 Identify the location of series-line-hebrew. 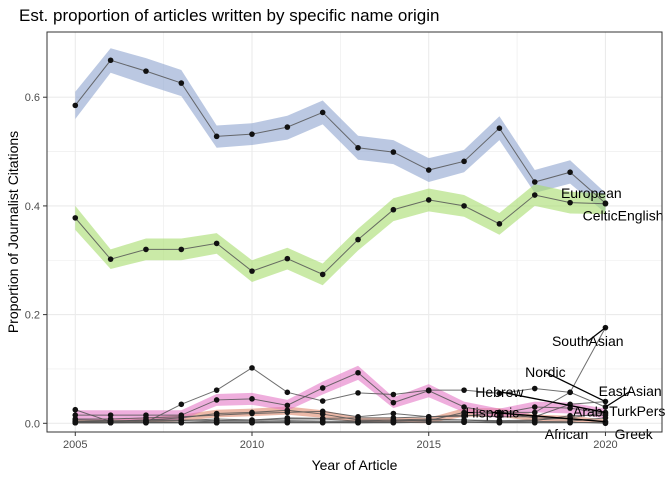
(340, 417).